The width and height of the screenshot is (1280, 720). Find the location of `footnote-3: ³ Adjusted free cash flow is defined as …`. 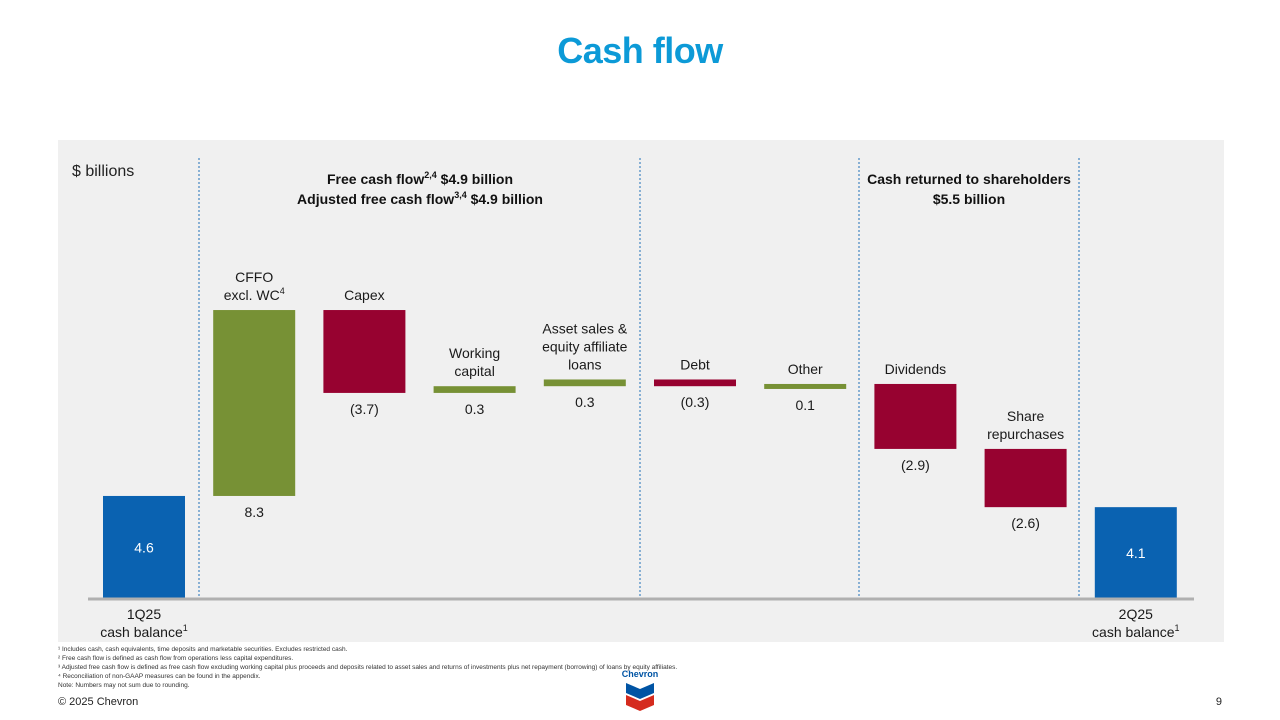

footnote-3: ³ Adjusted free cash flow is defined as … is located at coordinates (368, 667).